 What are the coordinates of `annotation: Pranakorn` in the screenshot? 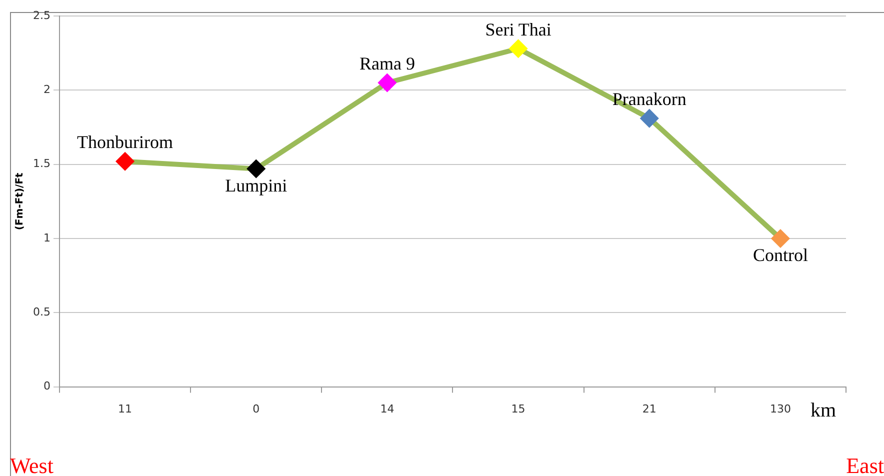 It's located at (649, 99).